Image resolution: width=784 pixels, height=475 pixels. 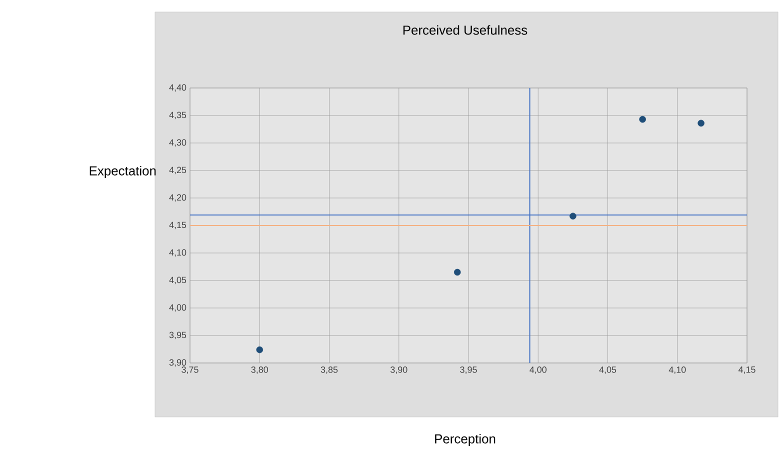 What do you see at coordinates (465, 440) in the screenshot?
I see `x-axis-title: Perception` at bounding box center [465, 440].